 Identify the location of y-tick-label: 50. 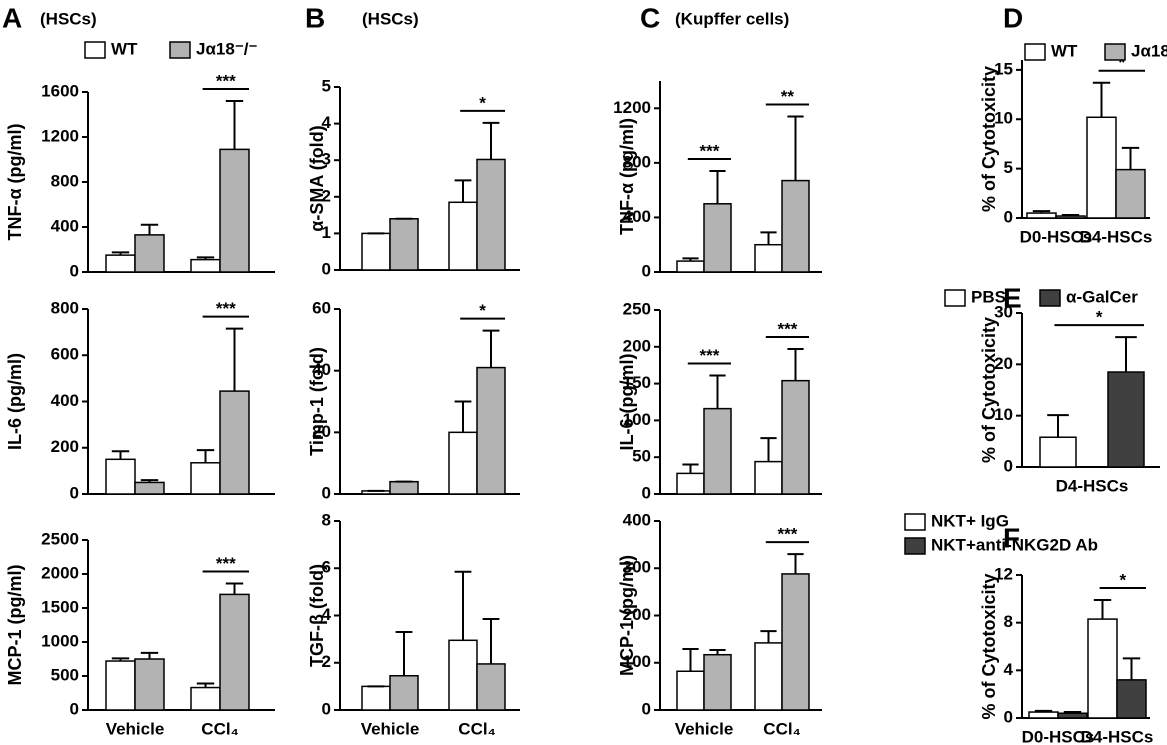
(641, 456).